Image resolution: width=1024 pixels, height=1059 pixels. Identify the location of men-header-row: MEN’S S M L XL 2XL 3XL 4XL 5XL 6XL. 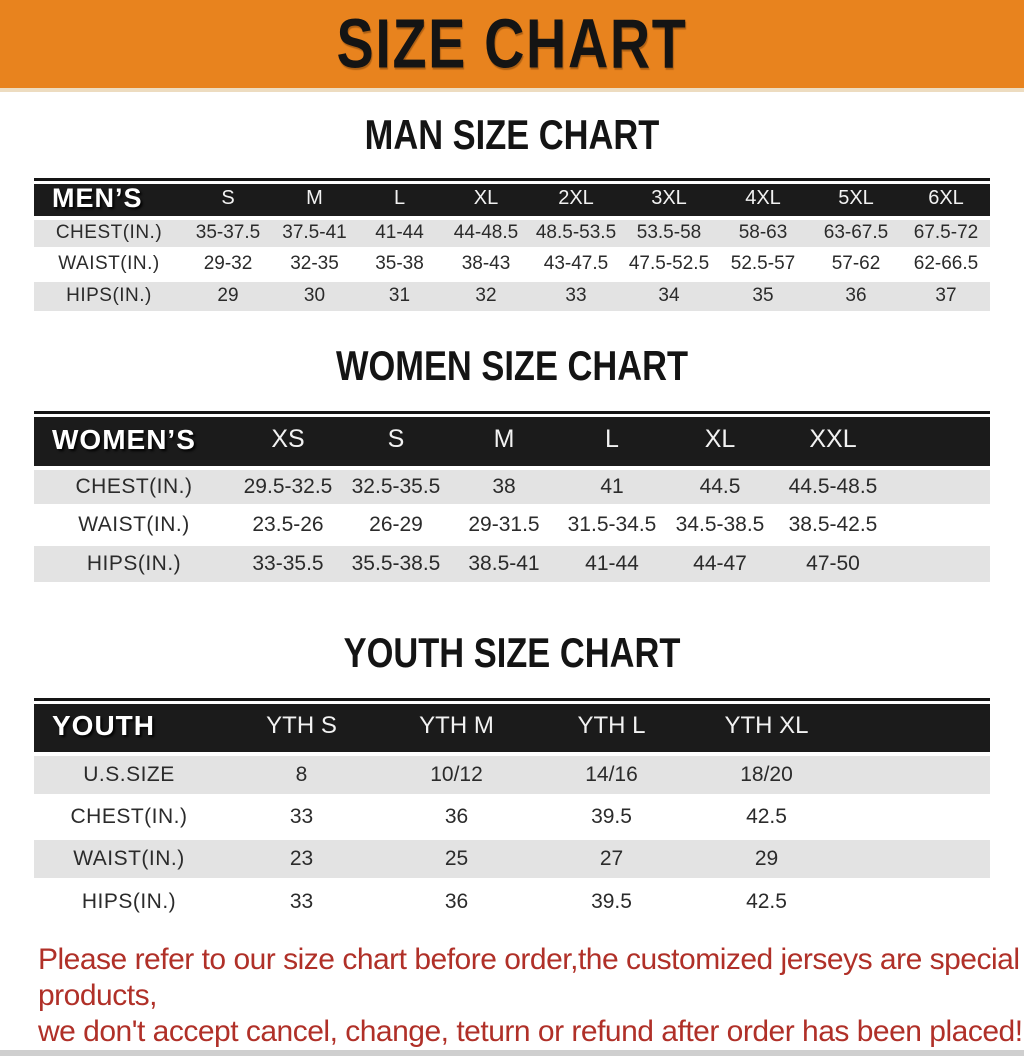
(512, 198).